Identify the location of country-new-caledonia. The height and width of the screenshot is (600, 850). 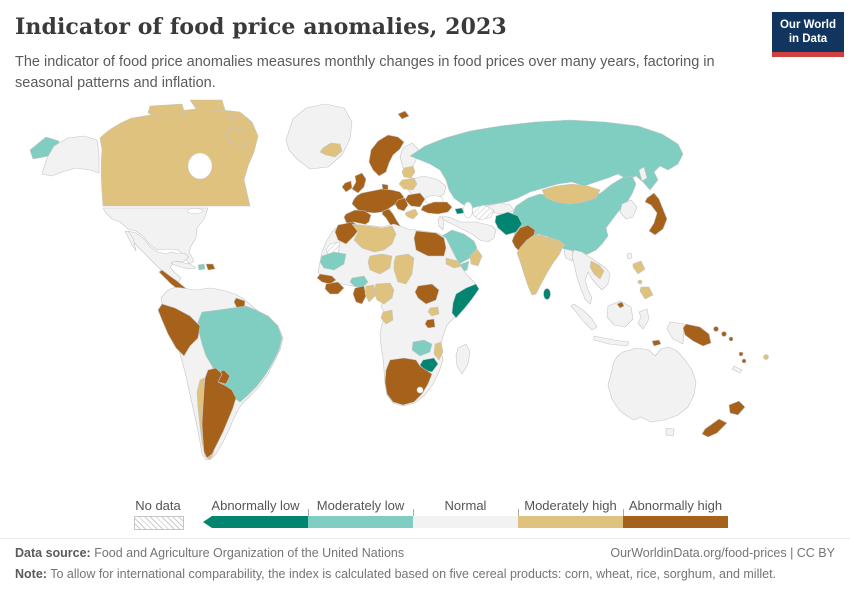
(737, 369).